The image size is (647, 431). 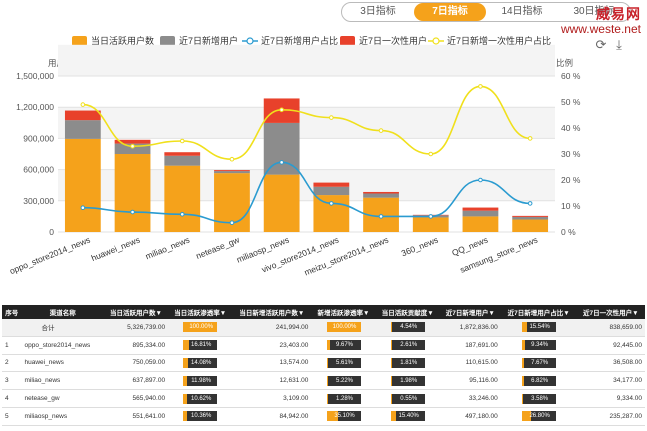 What do you see at coordinates (571, 128) in the screenshot?
I see `y2-tick-label: 40 %` at bounding box center [571, 128].